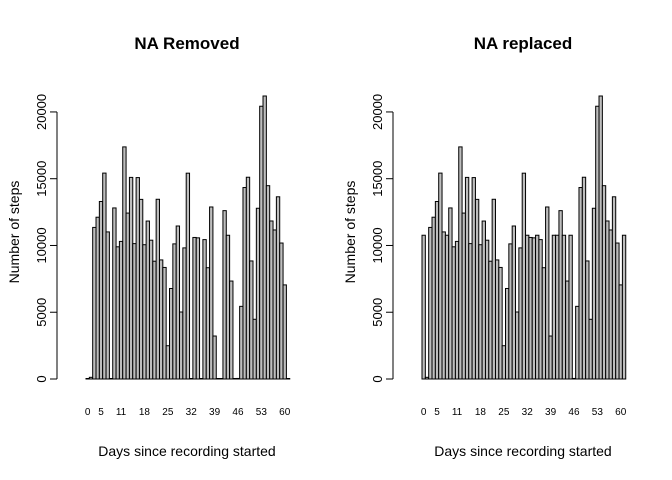  I want to click on x-axis-label: Days since recording started, so click(186, 451).